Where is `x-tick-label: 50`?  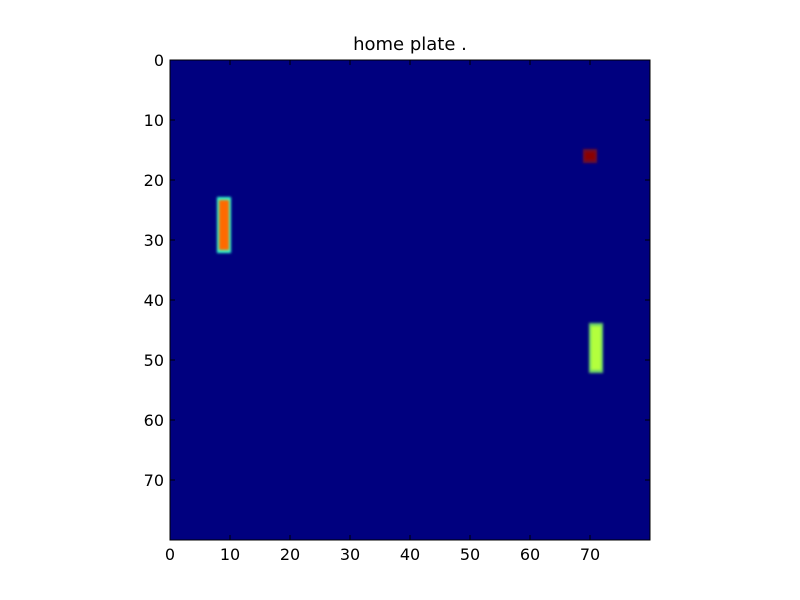
x-tick-label: 50 is located at coordinates (470, 554).